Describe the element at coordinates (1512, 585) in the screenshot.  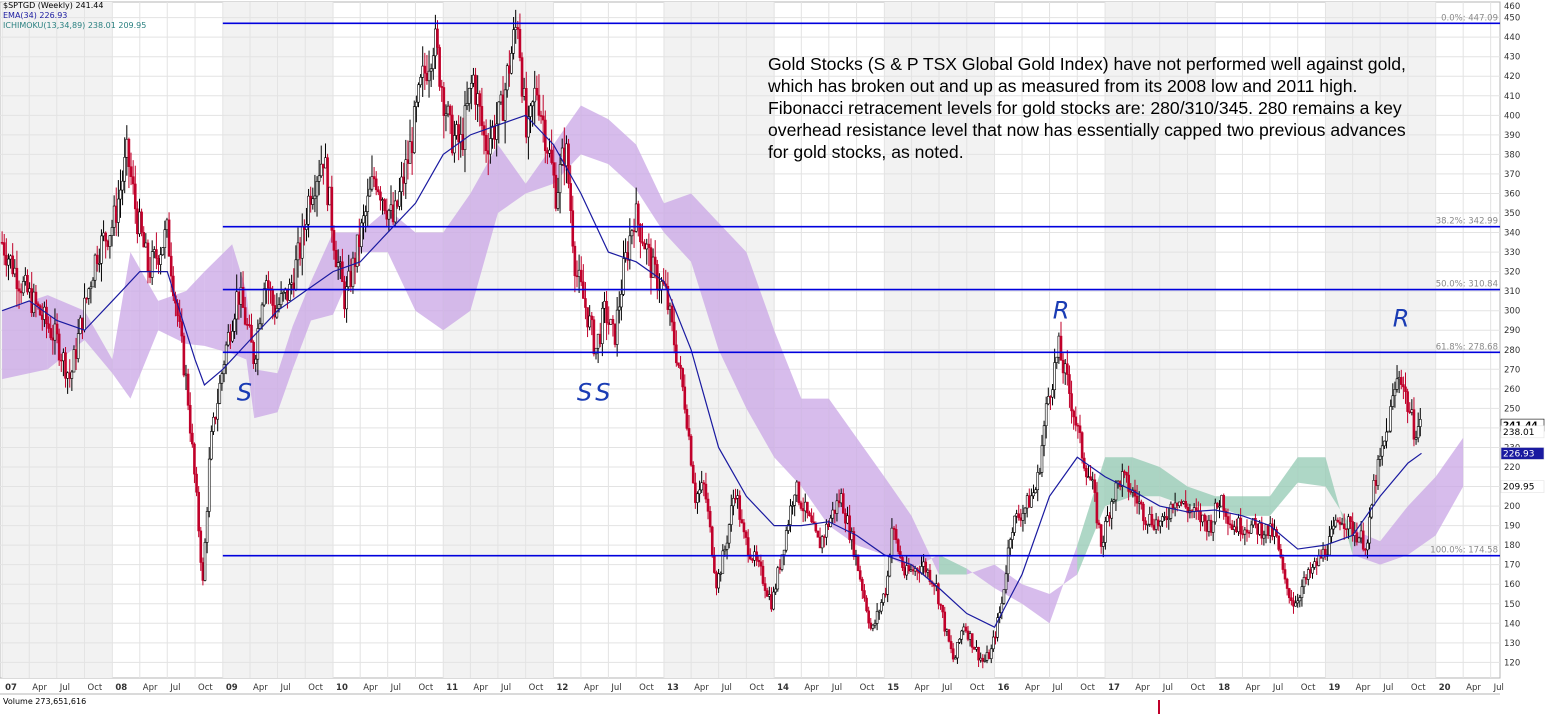
I see `y-tick-label: 160` at that location.